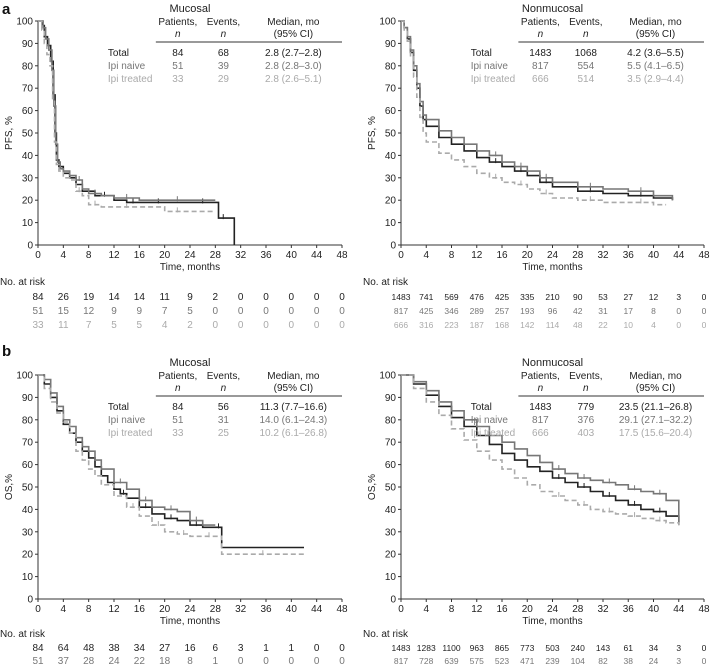 Image resolution: width=711 pixels, height=670 pixels. What do you see at coordinates (502, 311) in the screenshot?
I see `risk-table-cell: 257` at bounding box center [502, 311].